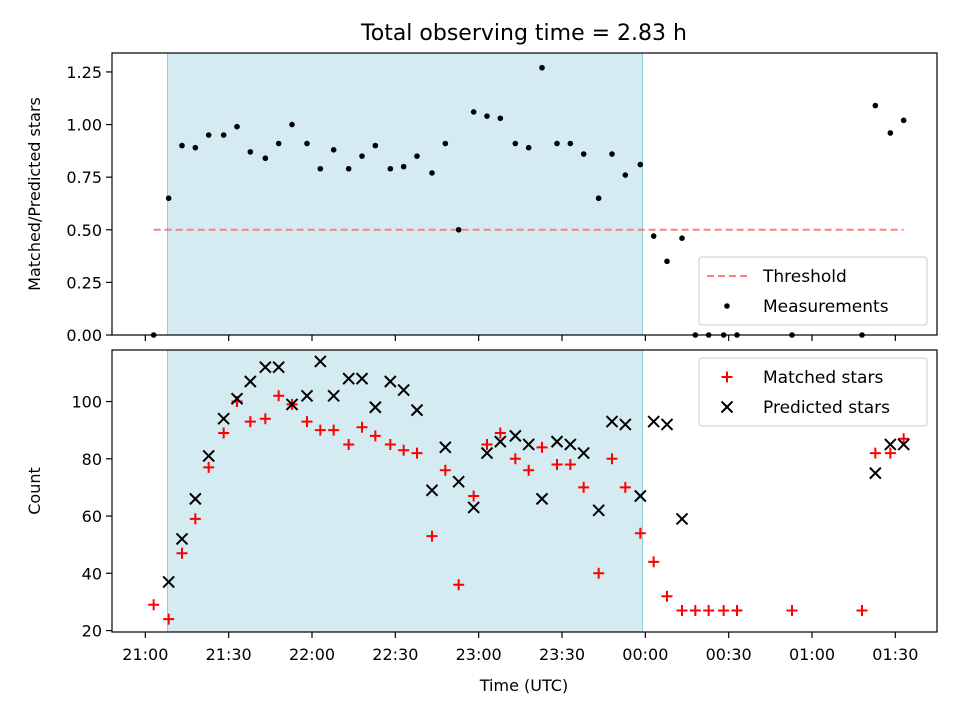 This screenshot has width=960, height=720. What do you see at coordinates (823, 378) in the screenshot?
I see `legend-label: Matched stars` at bounding box center [823, 378].